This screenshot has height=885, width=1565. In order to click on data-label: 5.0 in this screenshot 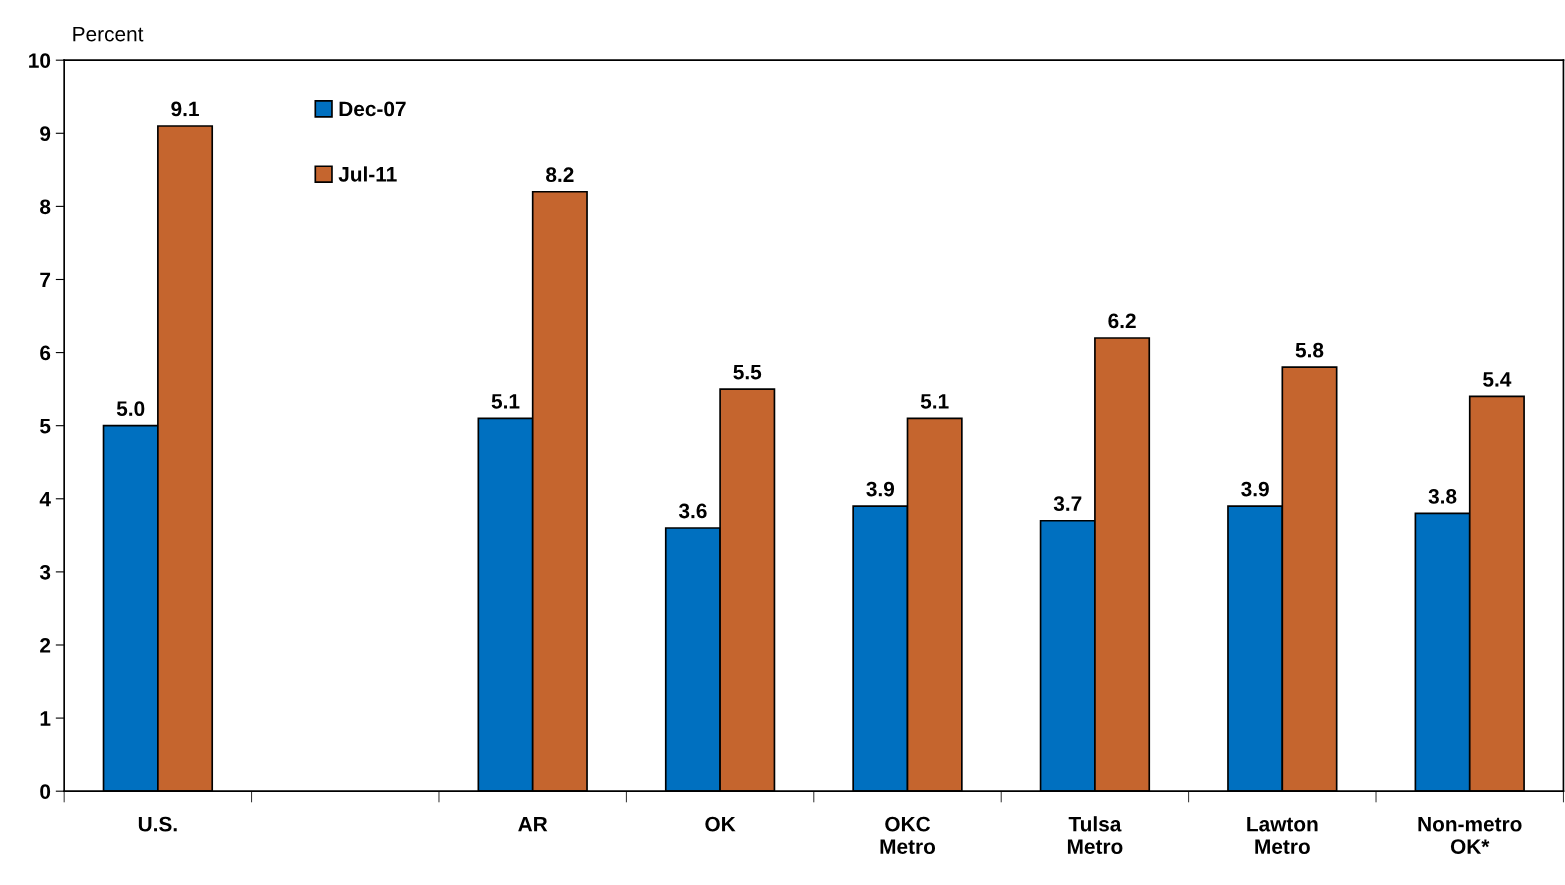, I will do `click(130, 409)`.